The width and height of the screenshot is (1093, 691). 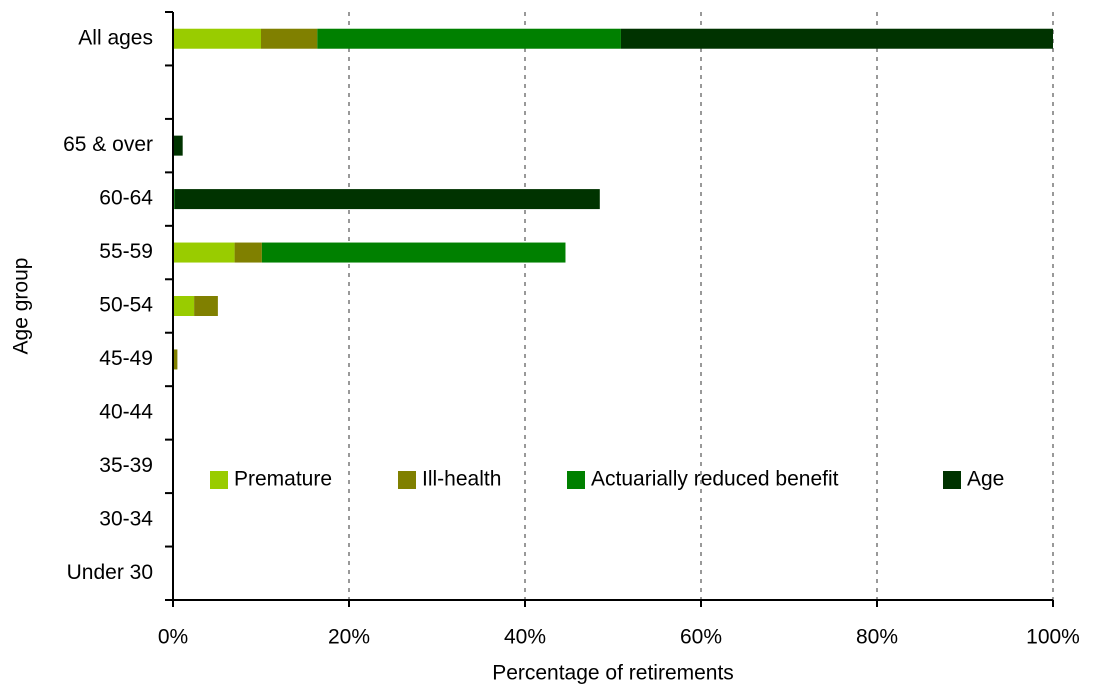 What do you see at coordinates (525, 637) in the screenshot?
I see `x-tick-label: 40%` at bounding box center [525, 637].